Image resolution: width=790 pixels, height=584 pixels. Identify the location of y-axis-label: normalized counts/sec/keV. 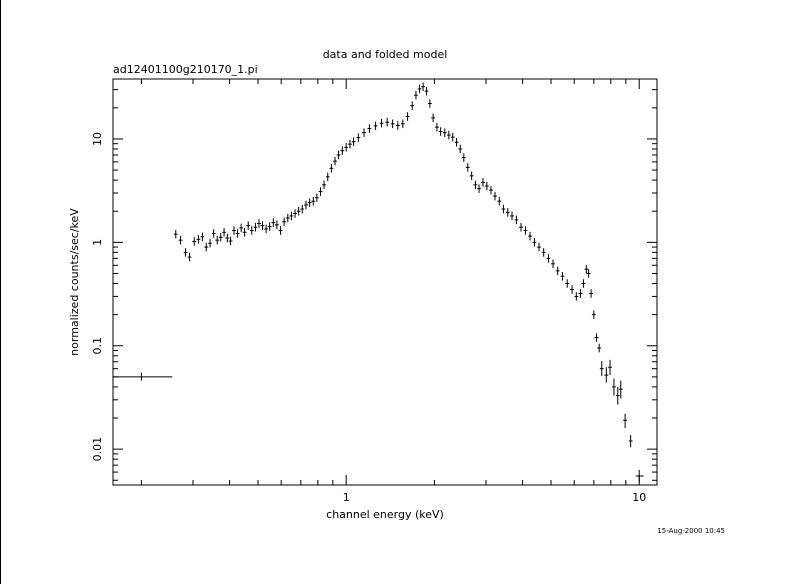
(74, 282).